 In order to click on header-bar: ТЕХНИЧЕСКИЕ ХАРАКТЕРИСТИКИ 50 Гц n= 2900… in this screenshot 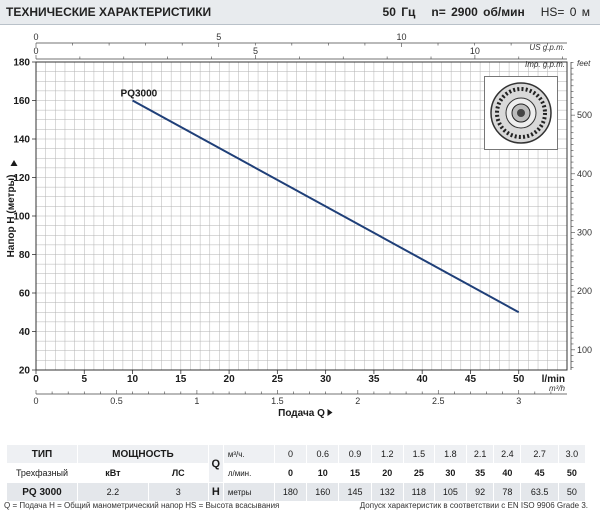, I will do `click(300, 12)`.